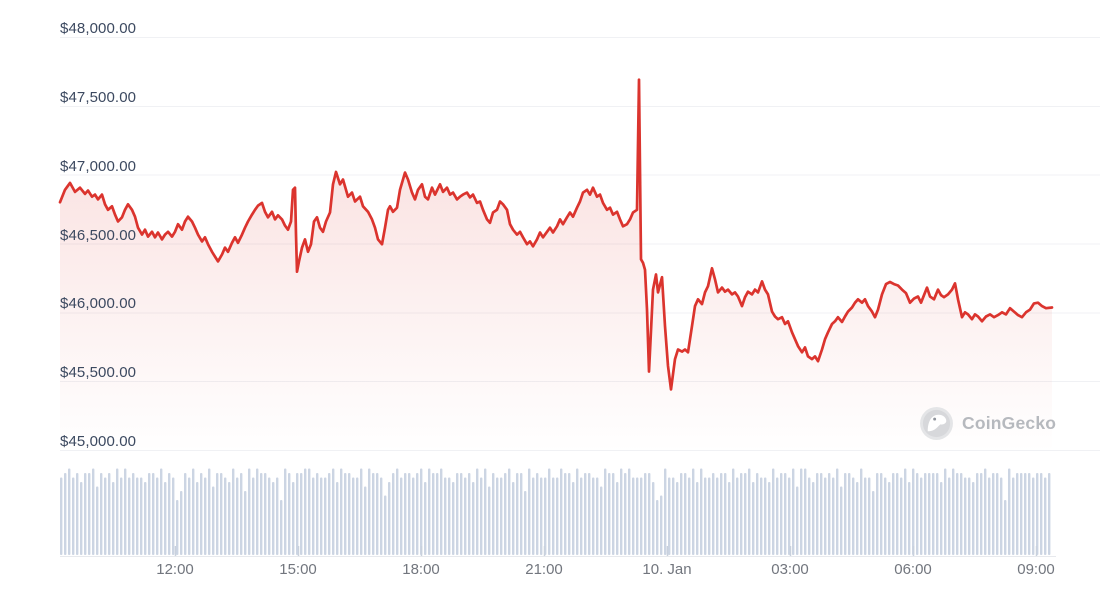 Image resolution: width=1100 pixels, height=610 pixels. Describe the element at coordinates (555, 511) in the screenshot. I see `volume-bars` at that location.